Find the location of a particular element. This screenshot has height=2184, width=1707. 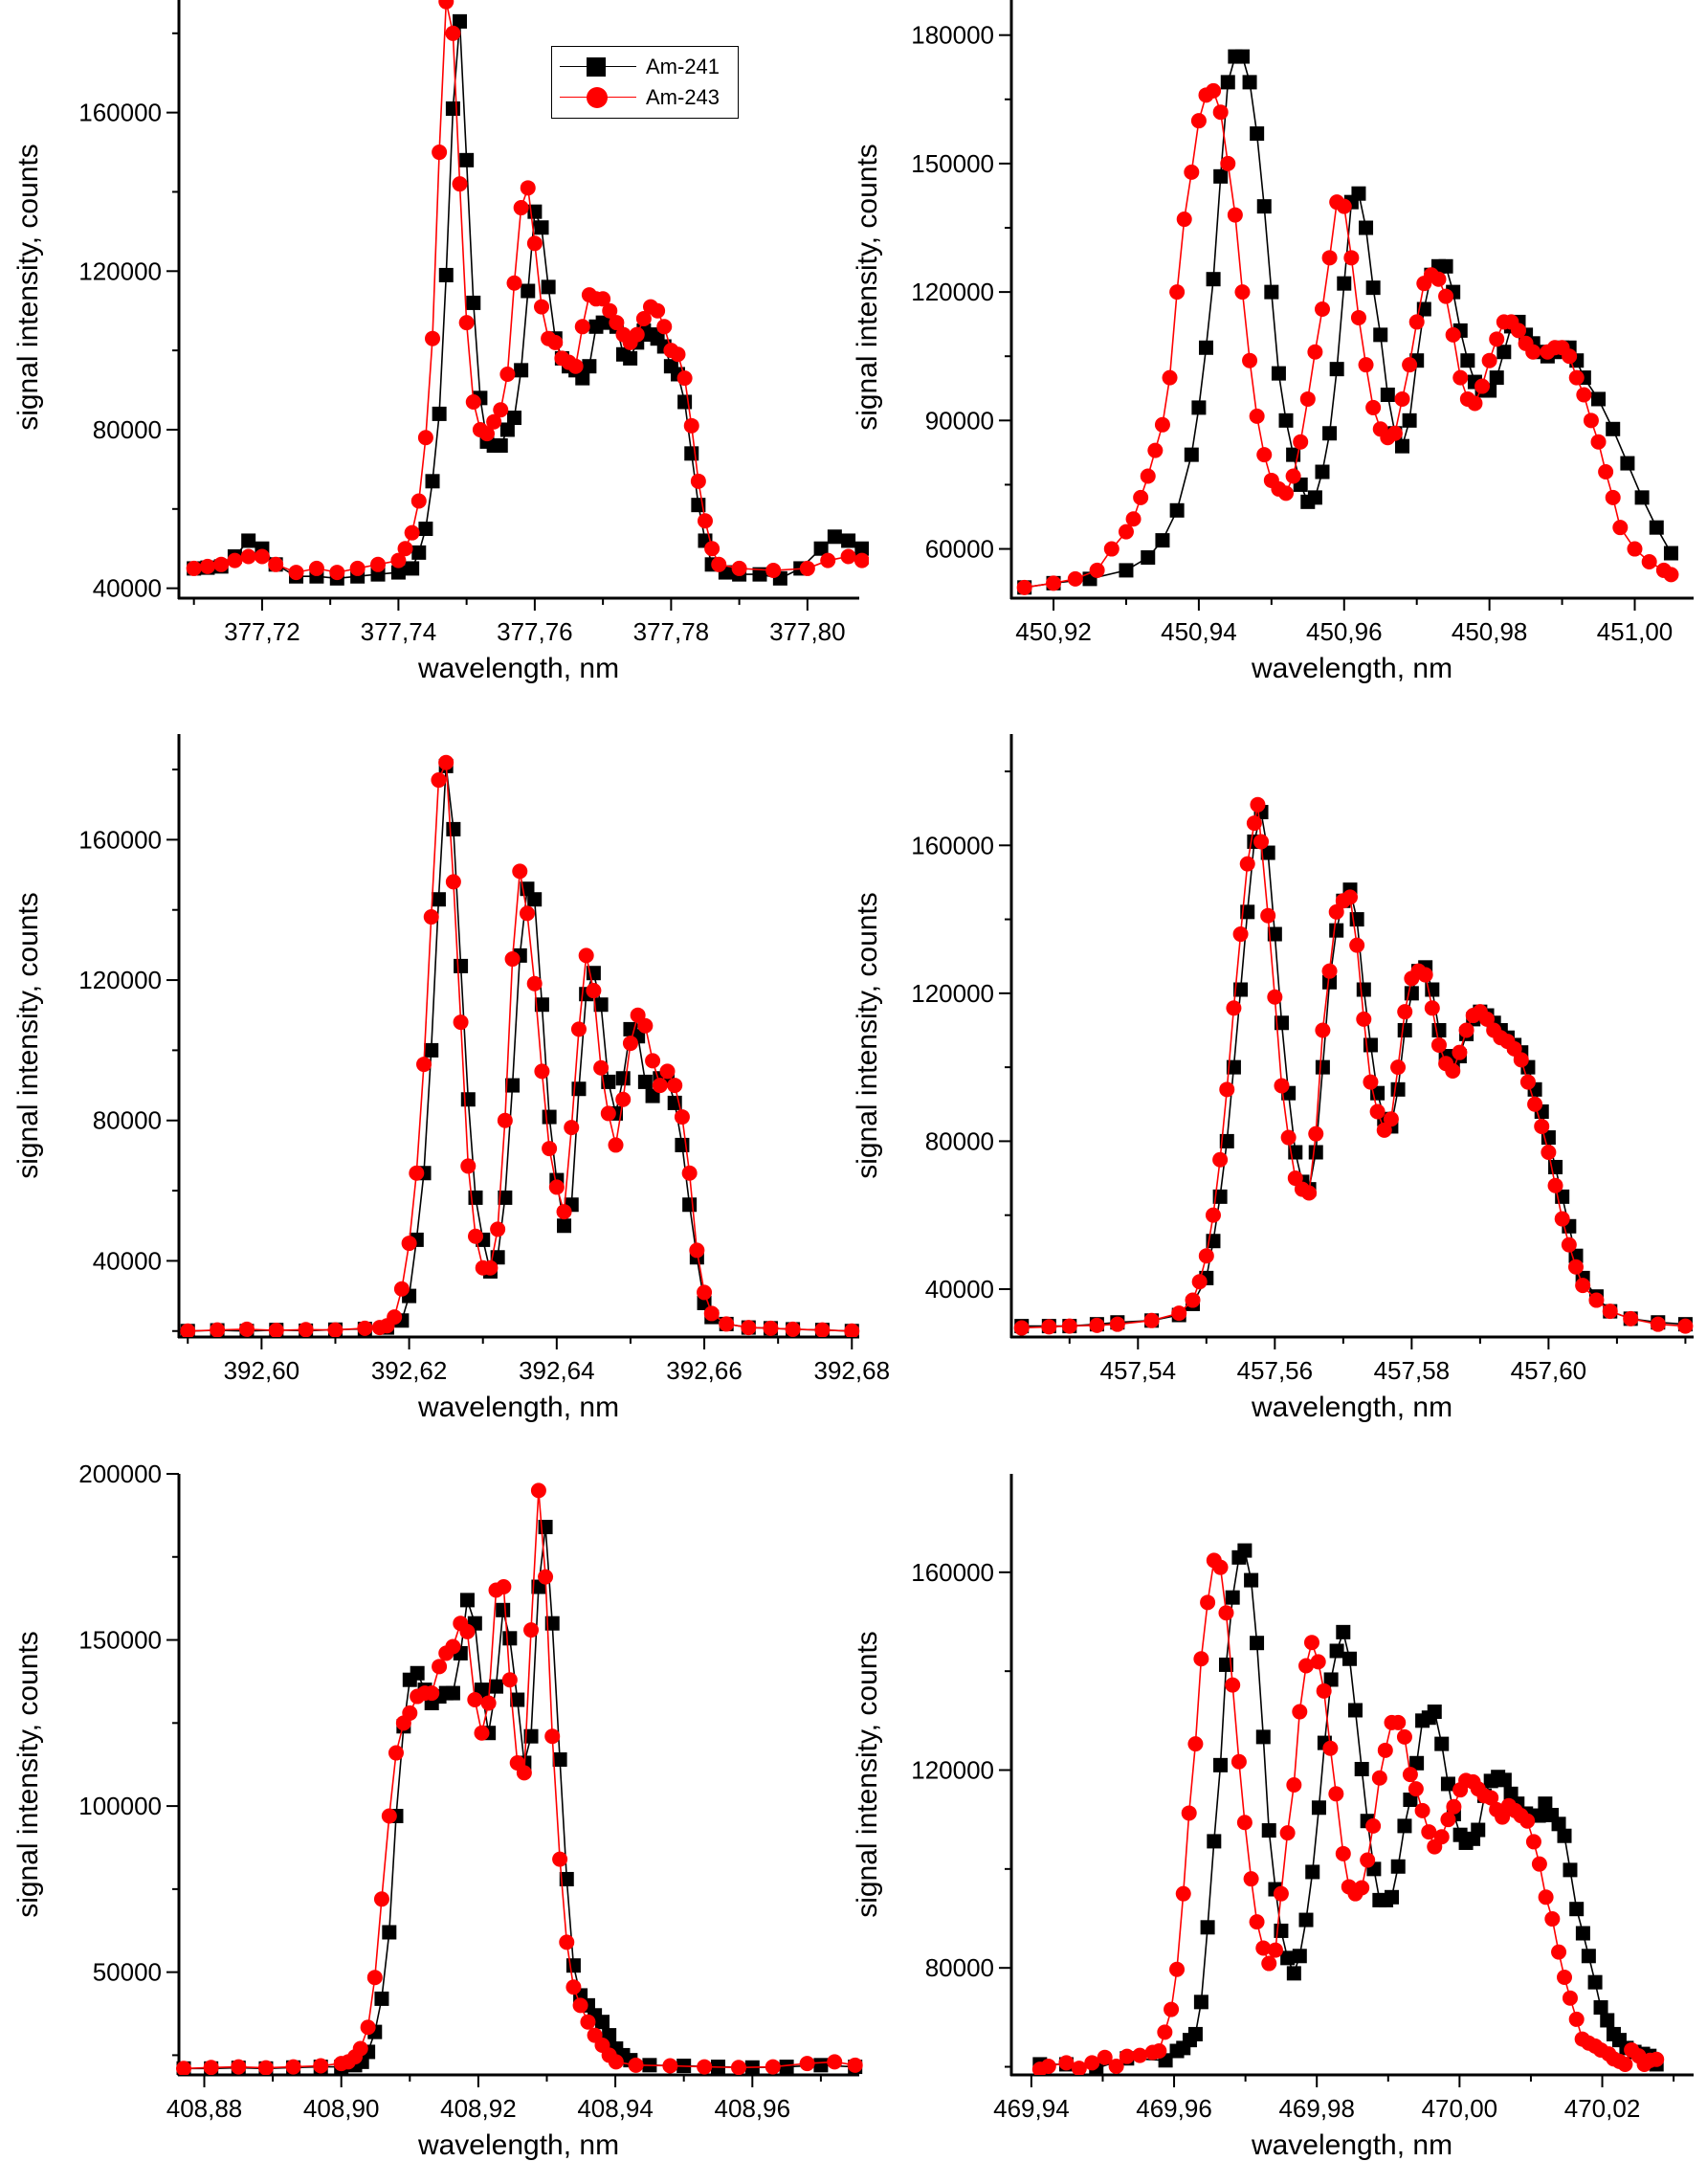

x-tick-label: 377,80 is located at coordinates (807, 631).